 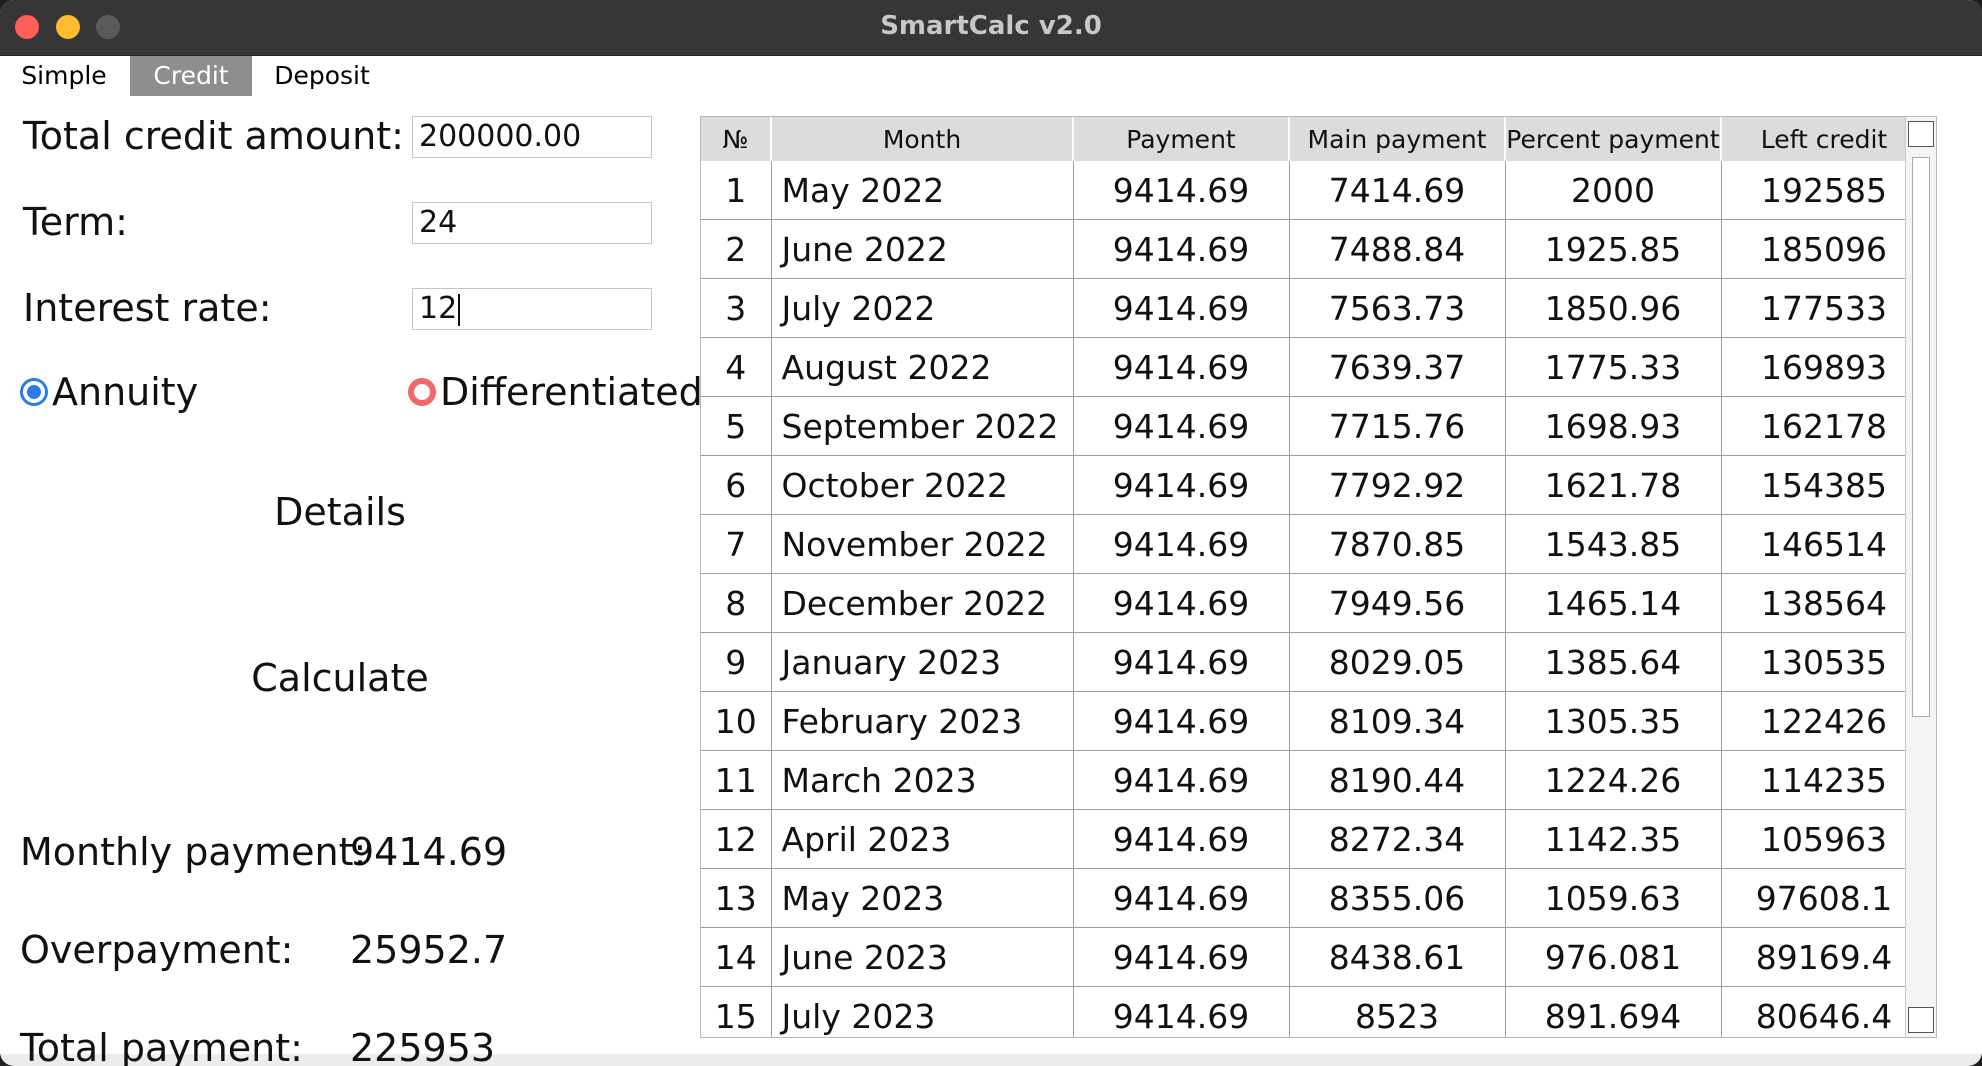 What do you see at coordinates (191, 76) in the screenshot?
I see `tab-credit: Credit` at bounding box center [191, 76].